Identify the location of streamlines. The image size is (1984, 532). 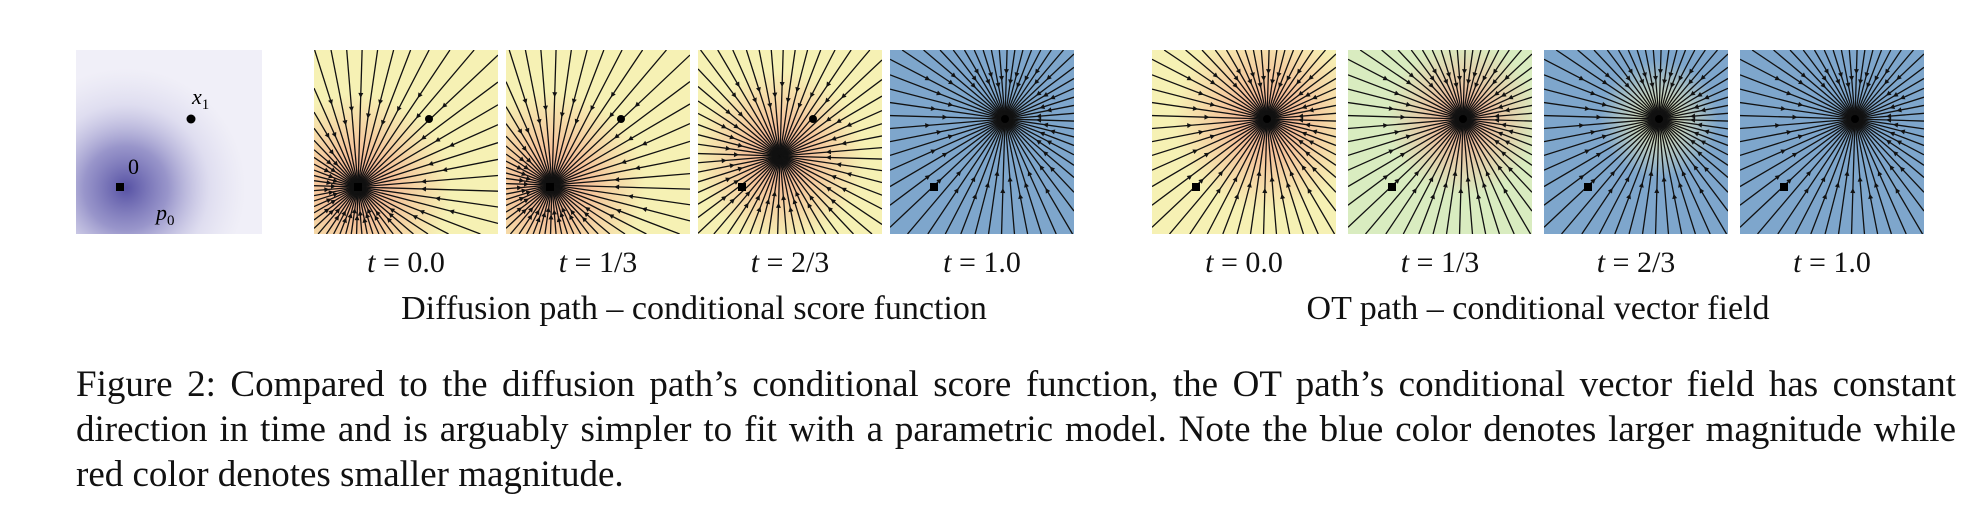
(1244, 142).